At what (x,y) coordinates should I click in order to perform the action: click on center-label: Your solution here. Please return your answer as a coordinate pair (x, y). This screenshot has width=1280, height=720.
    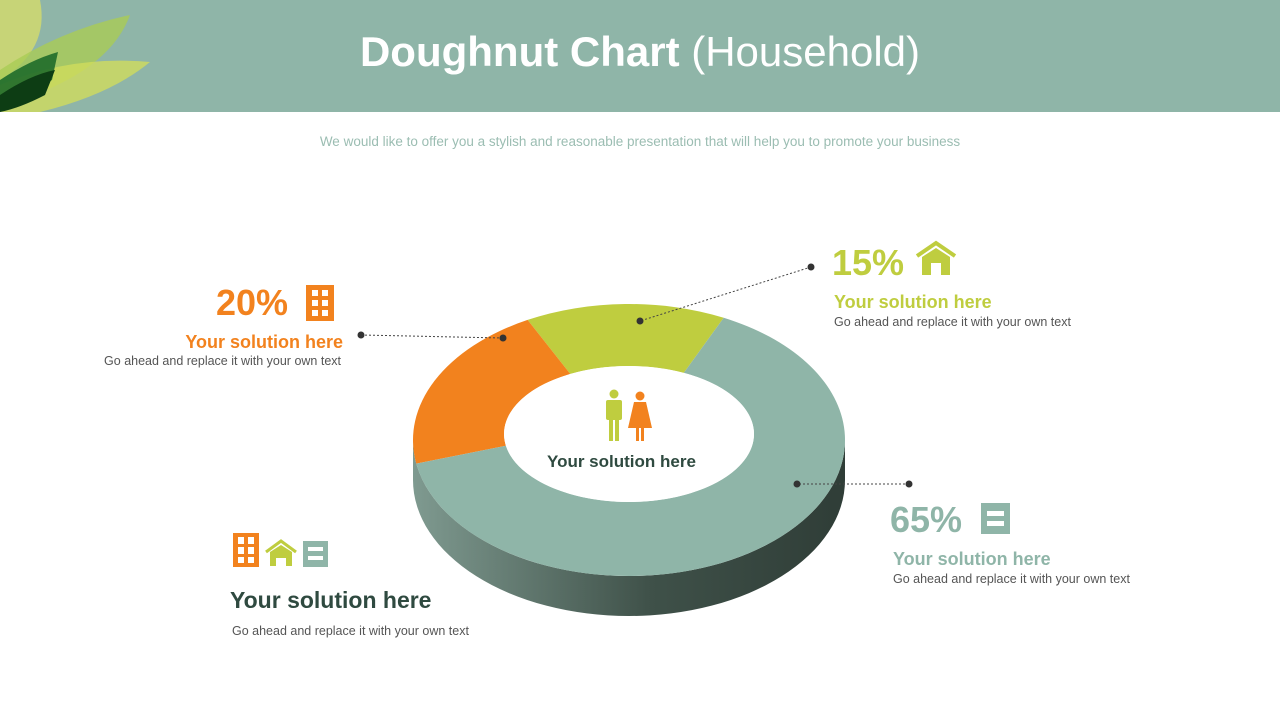
    Looking at the image, I should click on (621, 461).